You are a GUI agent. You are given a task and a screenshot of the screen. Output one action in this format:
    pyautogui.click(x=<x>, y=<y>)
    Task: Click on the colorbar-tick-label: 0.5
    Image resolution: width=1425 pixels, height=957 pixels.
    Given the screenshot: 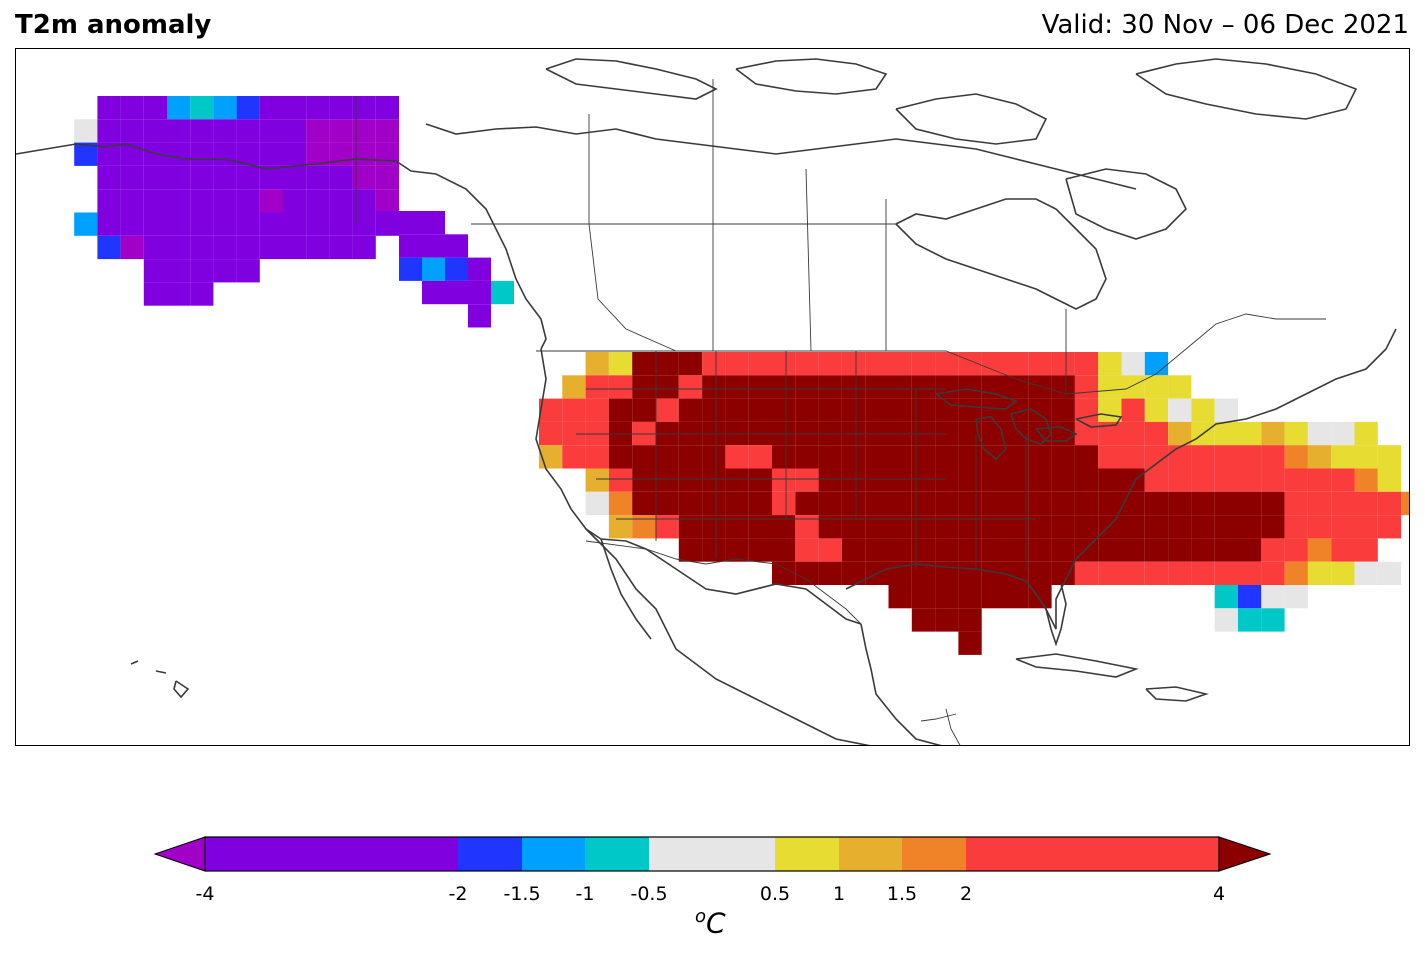 What is the action you would take?
    pyautogui.click(x=775, y=894)
    